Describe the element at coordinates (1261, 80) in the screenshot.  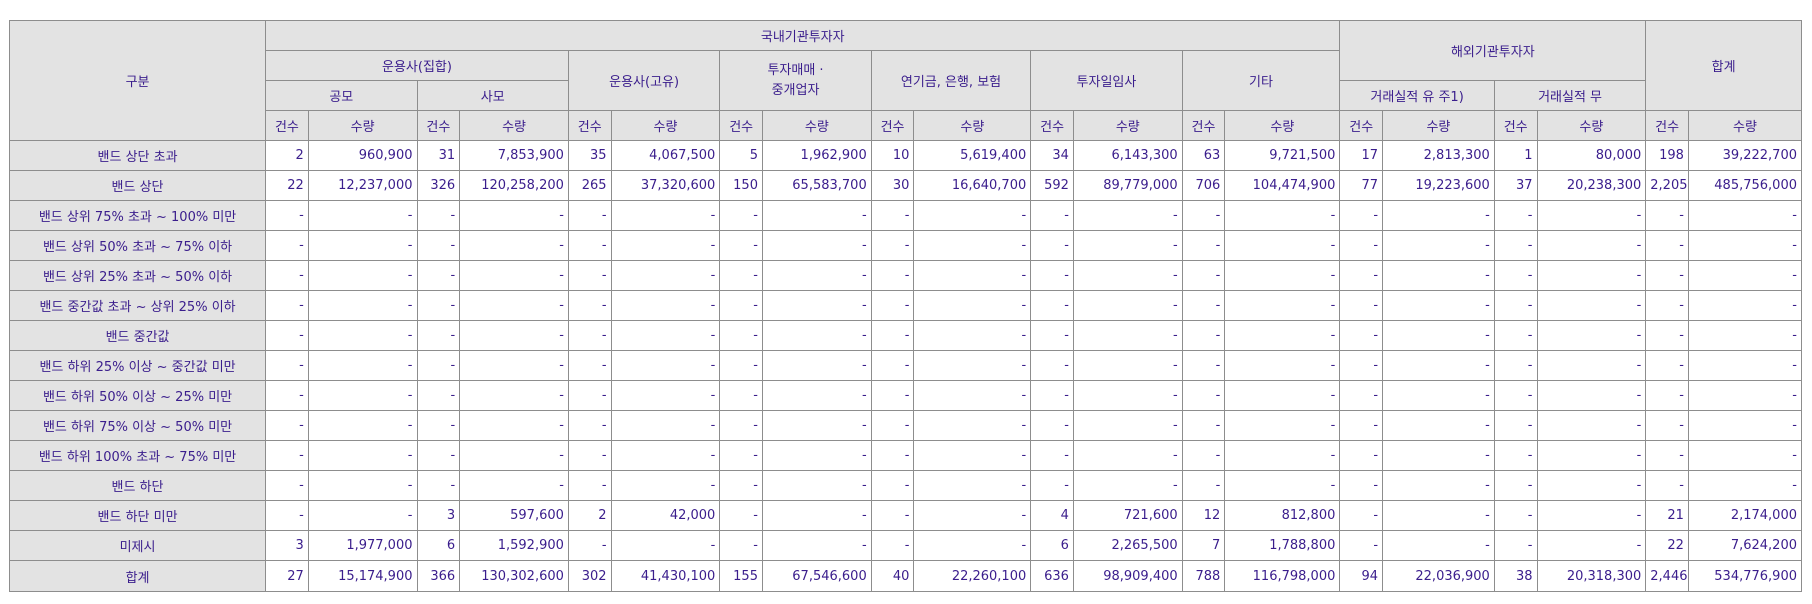
I see `header-other: 기타` at that location.